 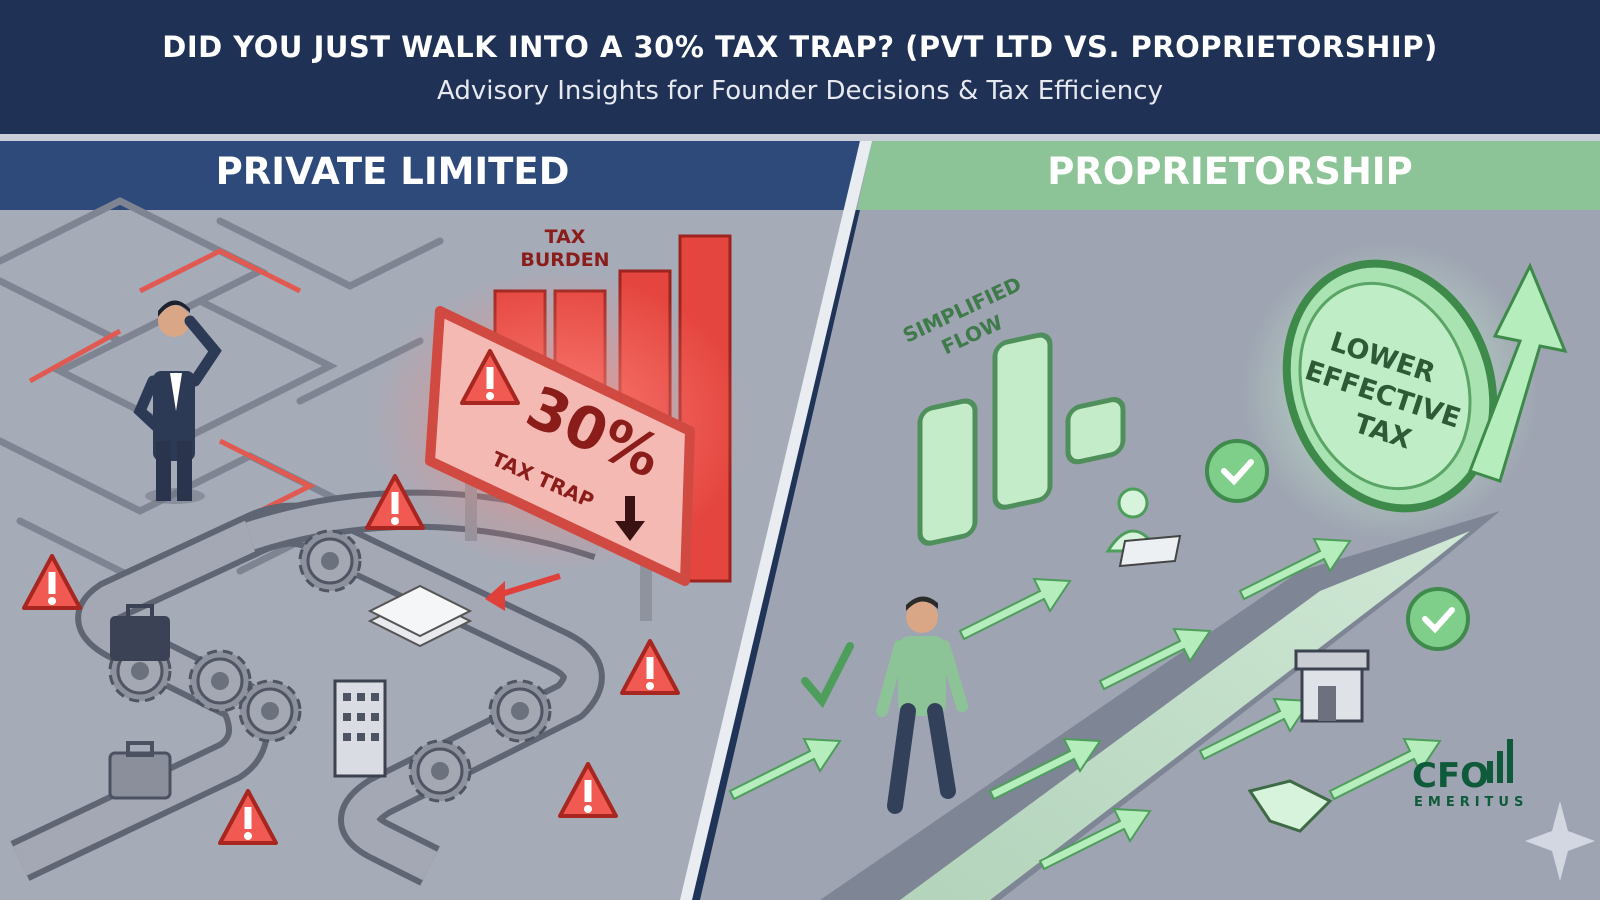 I want to click on glowing-path, so click(x=1185, y=715).